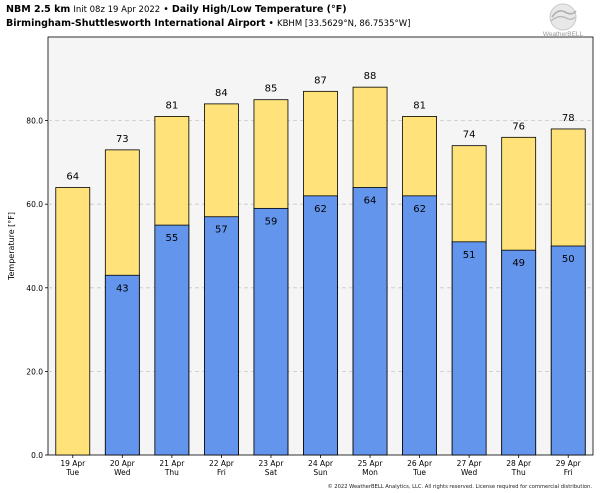  Describe the element at coordinates (320, 80) in the screenshot. I see `high-temp-label: 87` at that location.